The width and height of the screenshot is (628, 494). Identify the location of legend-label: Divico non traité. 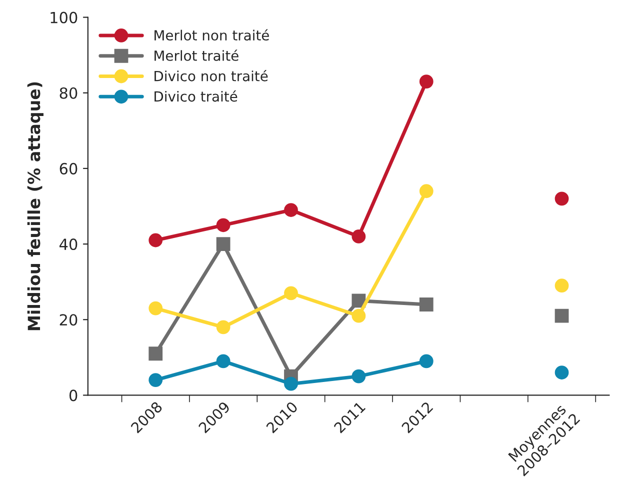
(211, 76).